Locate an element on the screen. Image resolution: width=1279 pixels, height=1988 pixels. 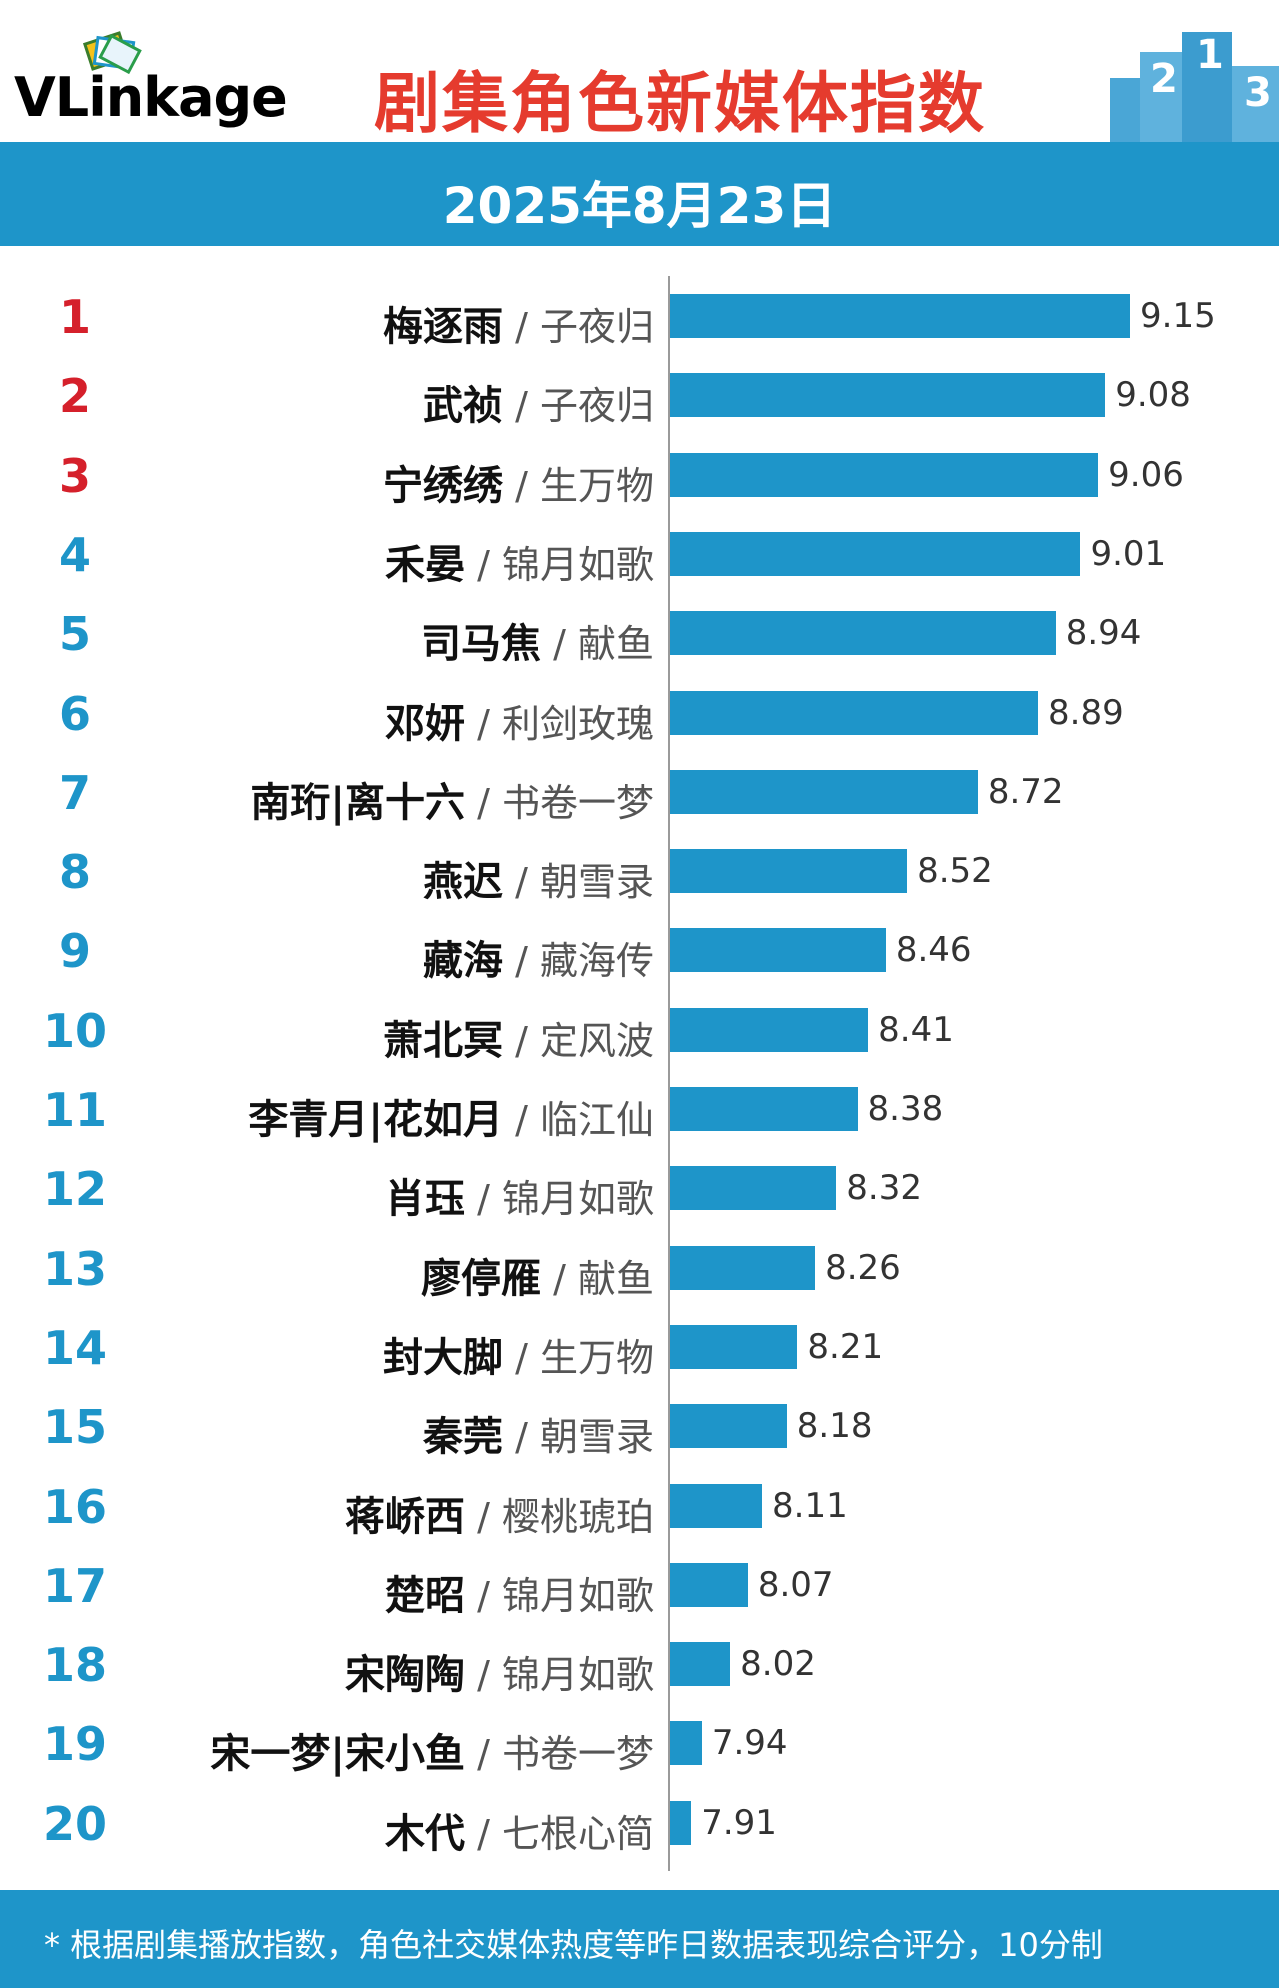
chart-row: 13 廖停雁 / 献鱼 8.26 is located at coordinates (639, 1267).